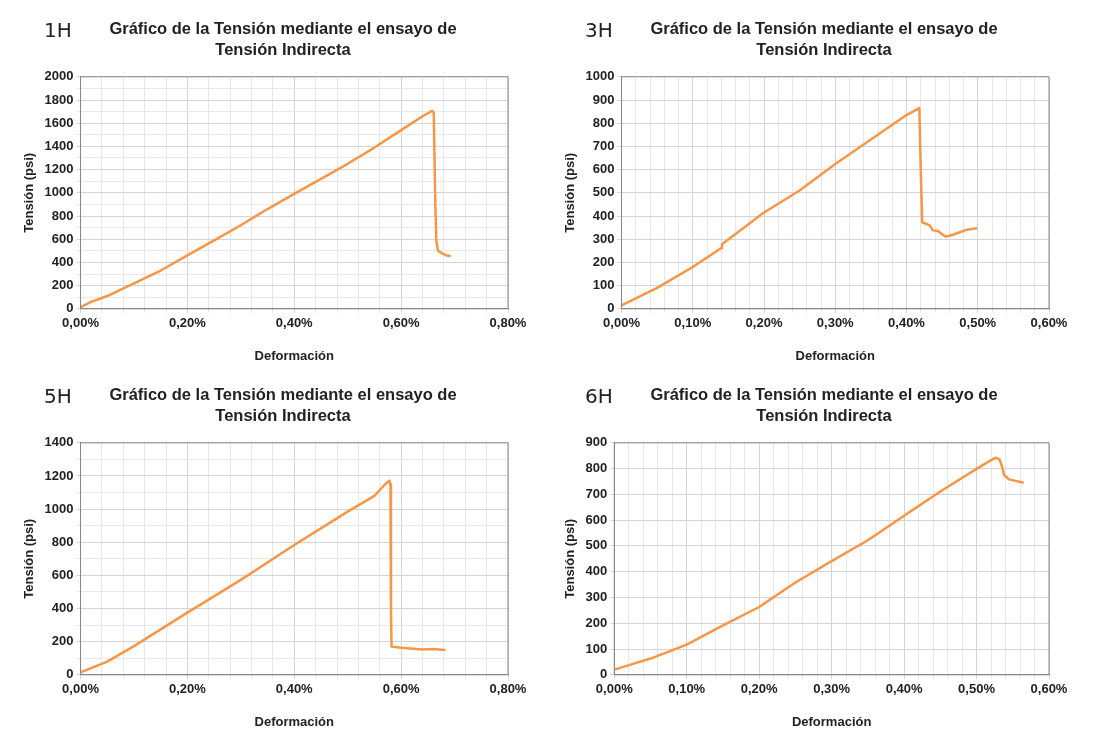  Describe the element at coordinates (599, 396) in the screenshot. I see `text: 6H` at that location.